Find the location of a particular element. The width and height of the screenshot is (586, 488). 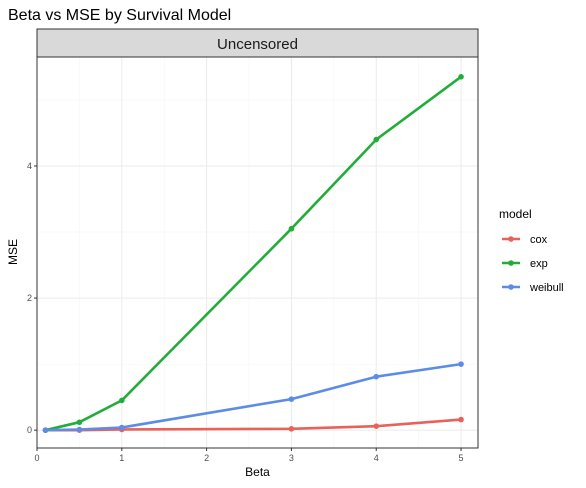

legend: model cox exp weibull is located at coordinates (531, 250).